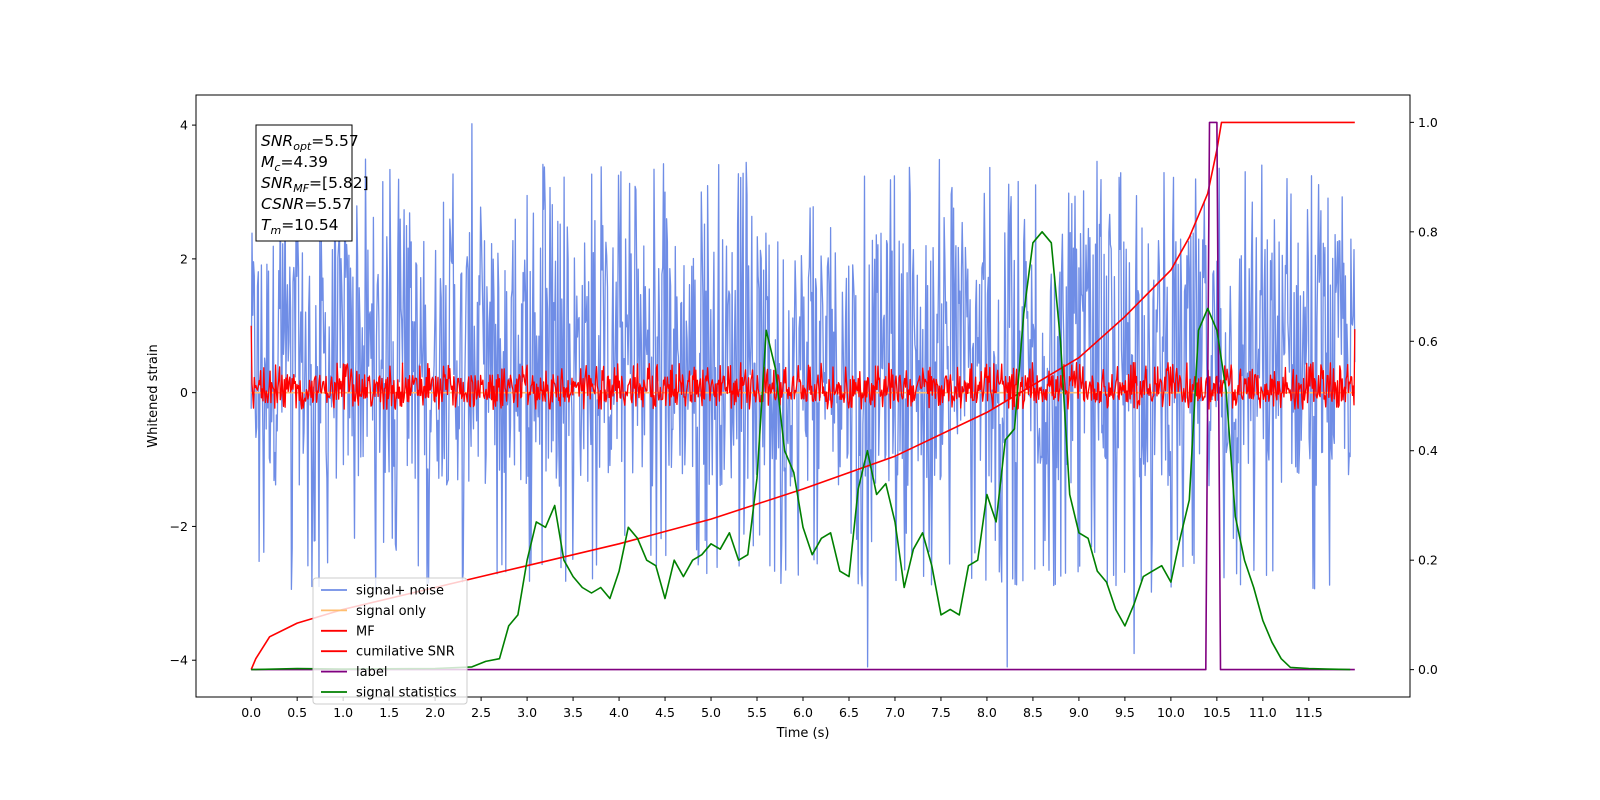 The width and height of the screenshot is (1600, 800). Describe the element at coordinates (1309, 712) in the screenshot. I see `x-tick-label: 11.5` at that location.